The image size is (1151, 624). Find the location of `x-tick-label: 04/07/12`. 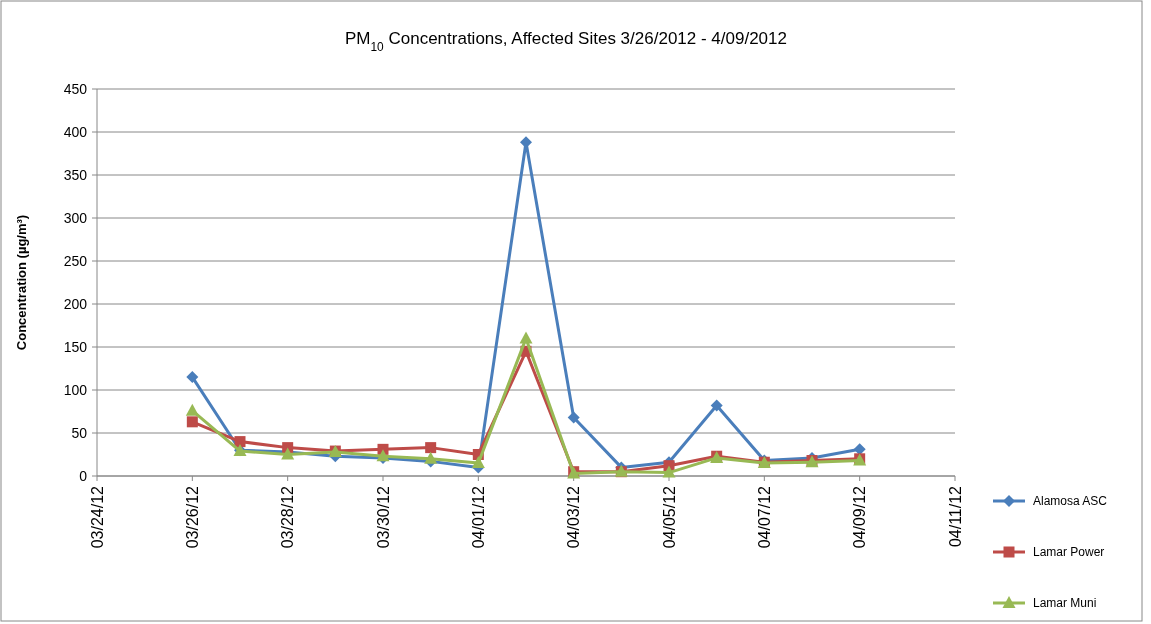

x-tick-label: 04/07/12 is located at coordinates (764, 517).